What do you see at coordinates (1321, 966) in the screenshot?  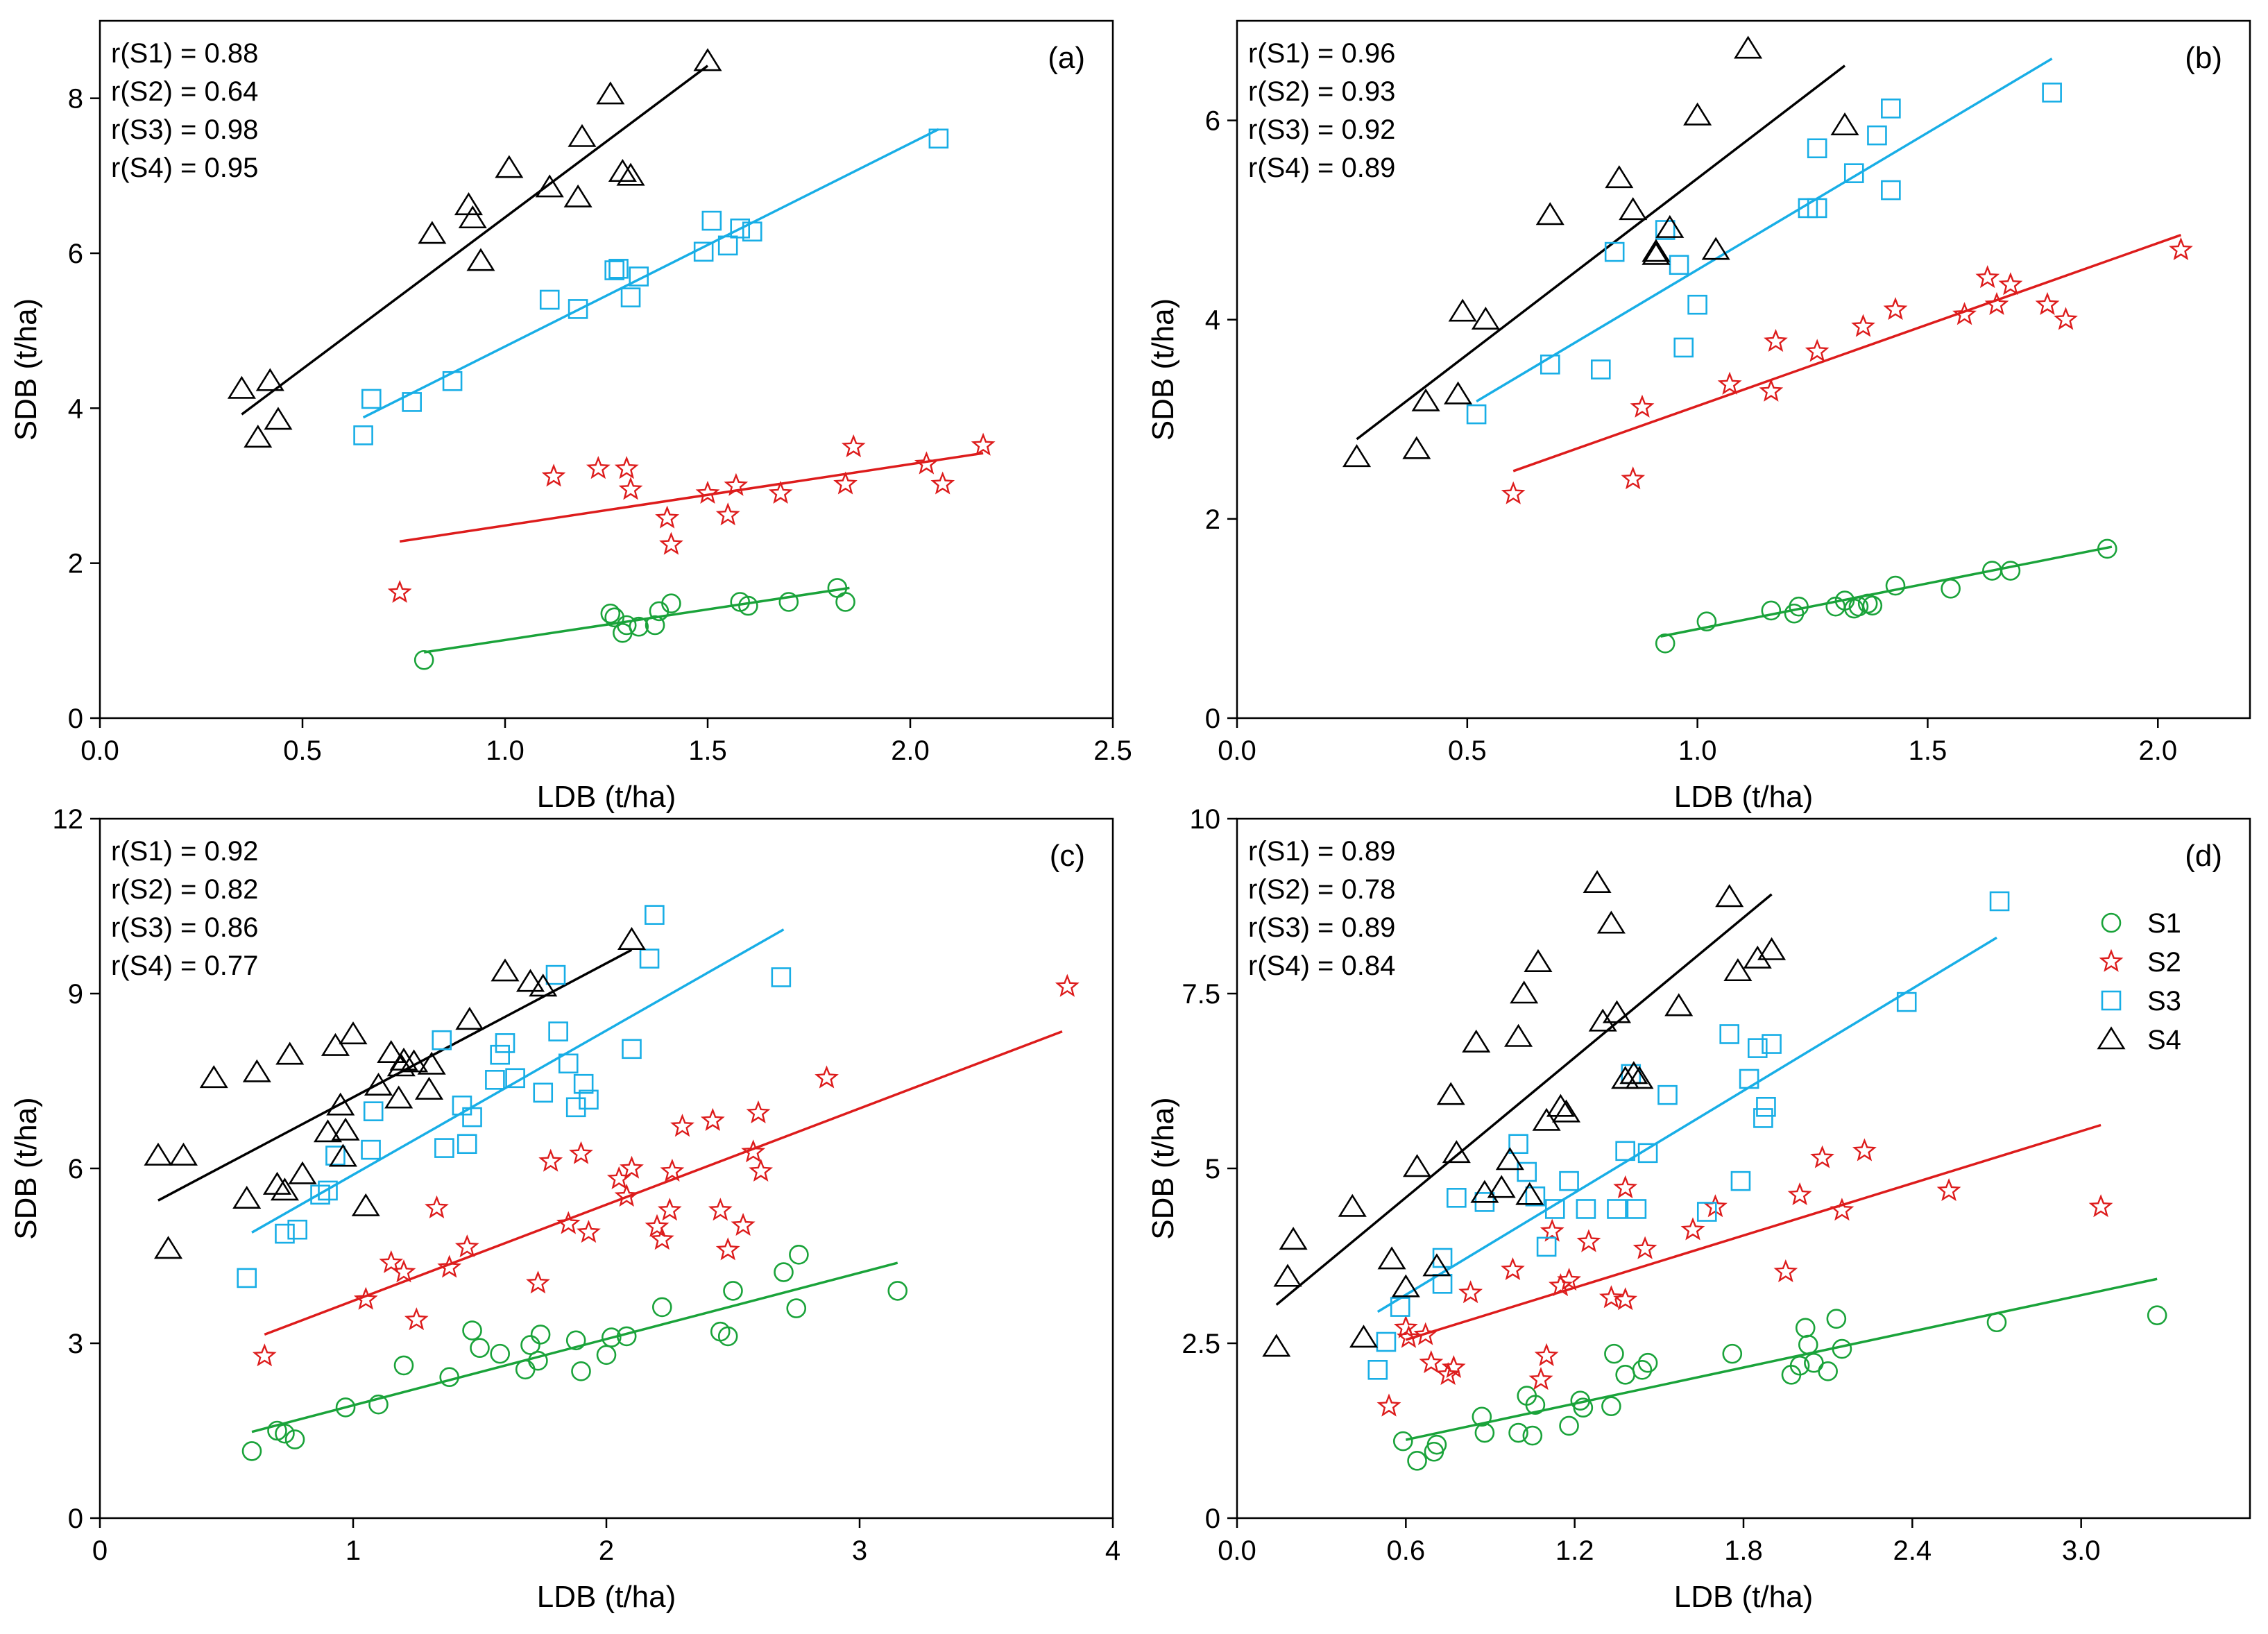 I see `correlation-label: r(S4) = 0.84` at bounding box center [1321, 966].